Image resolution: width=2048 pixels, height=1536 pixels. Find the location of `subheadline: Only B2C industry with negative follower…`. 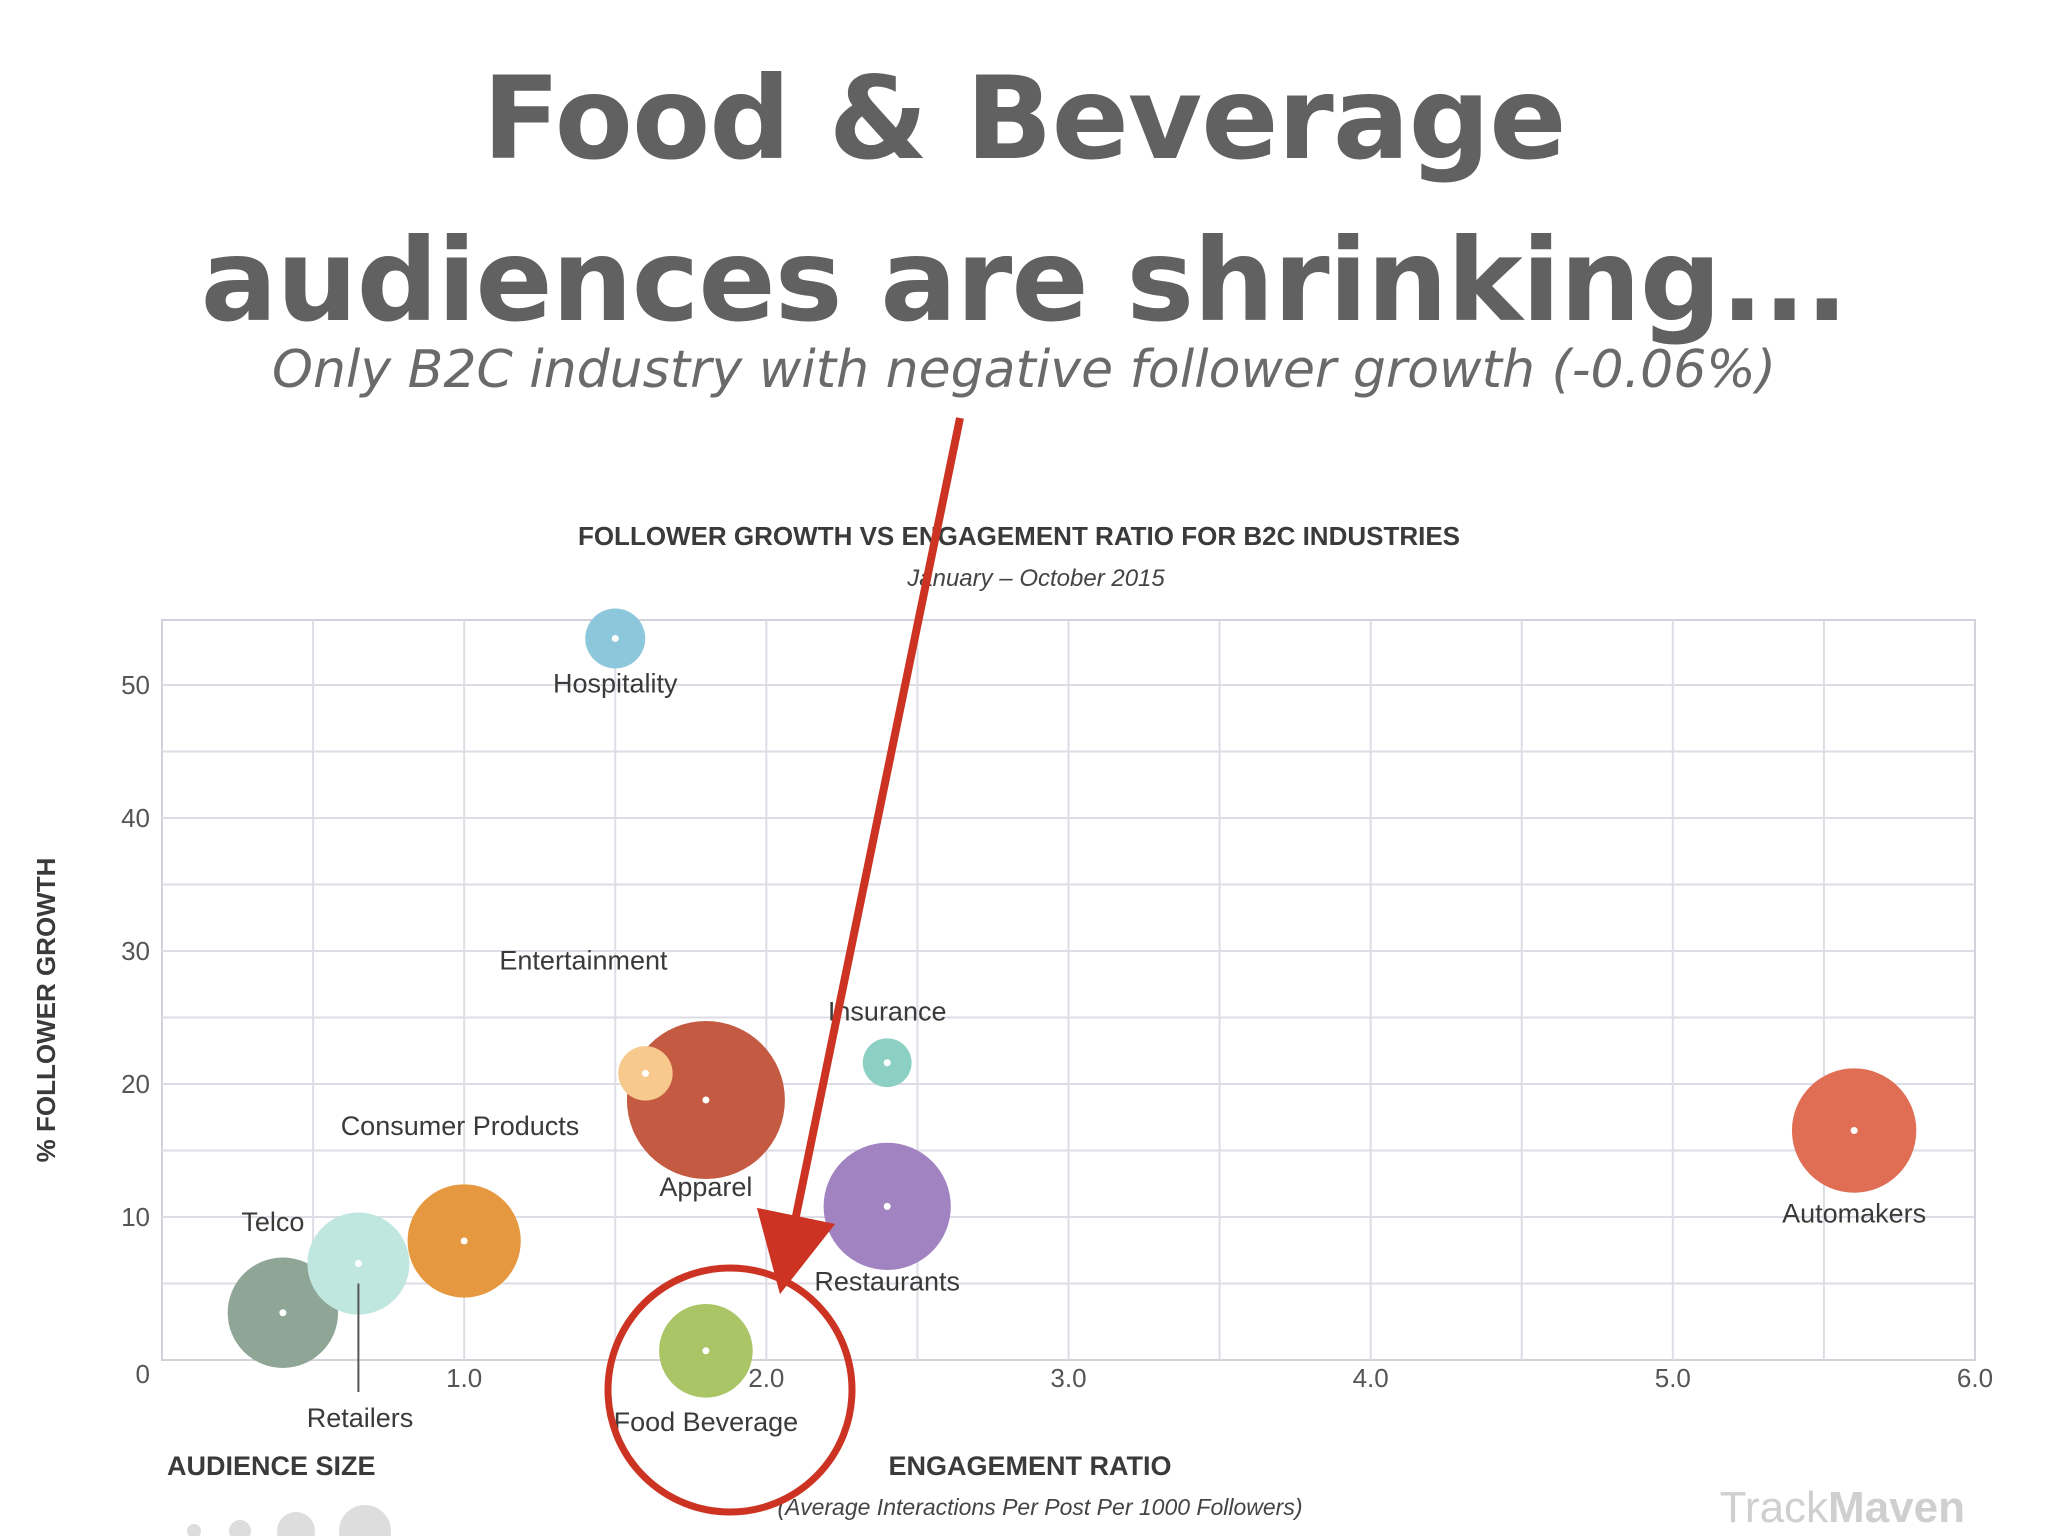

subheadline: Only B2C industry with negative follower… is located at coordinates (1024, 370).